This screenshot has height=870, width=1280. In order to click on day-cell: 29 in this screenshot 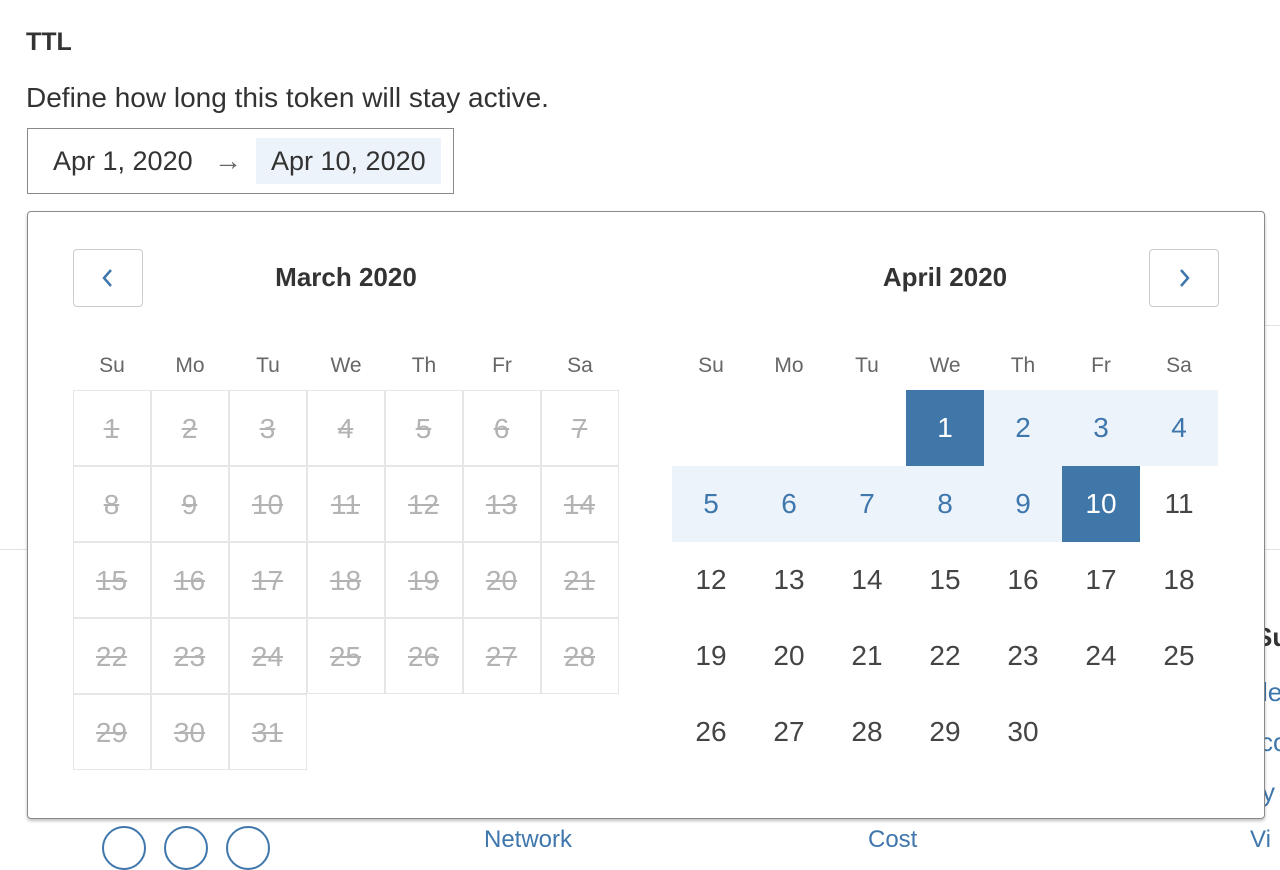, I will do `click(945, 731)`.